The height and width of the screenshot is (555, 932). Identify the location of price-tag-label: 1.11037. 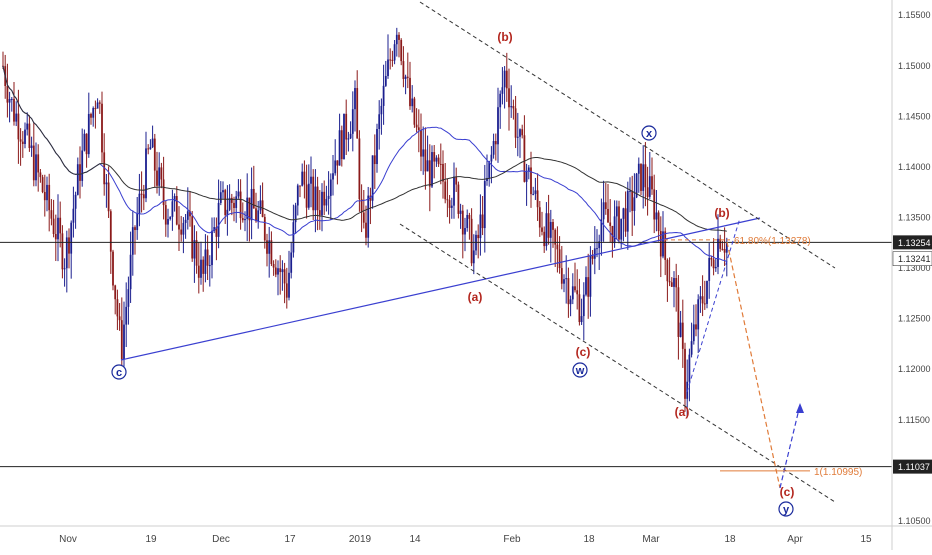
(914, 467).